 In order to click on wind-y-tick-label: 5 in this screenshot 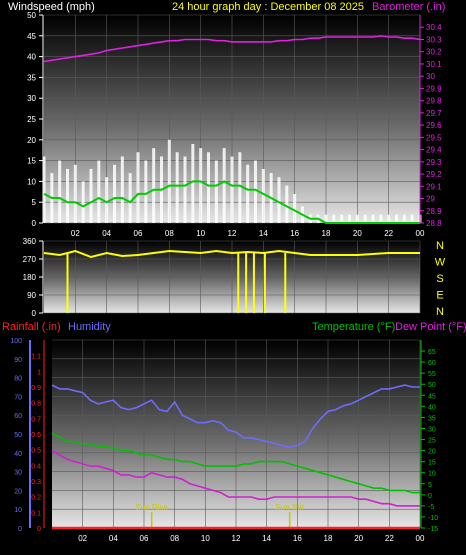, I will do `click(34, 202)`.